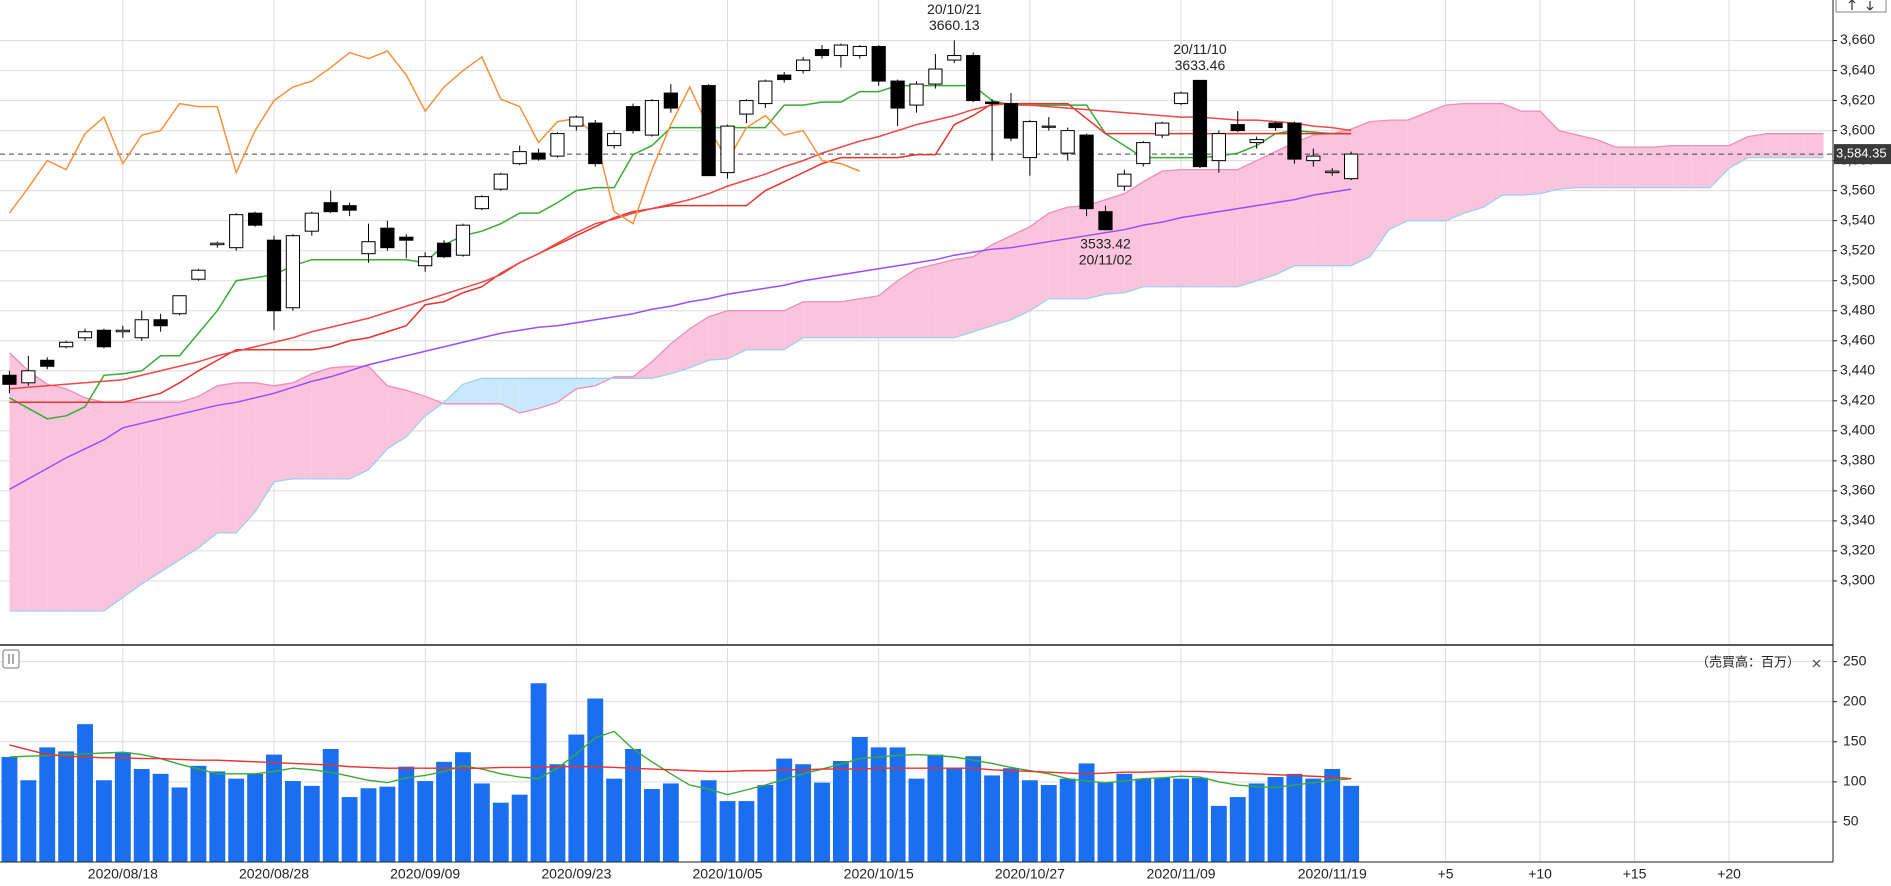 This screenshot has height=886, width=1891. I want to click on panel-handle-icon, so click(11, 659).